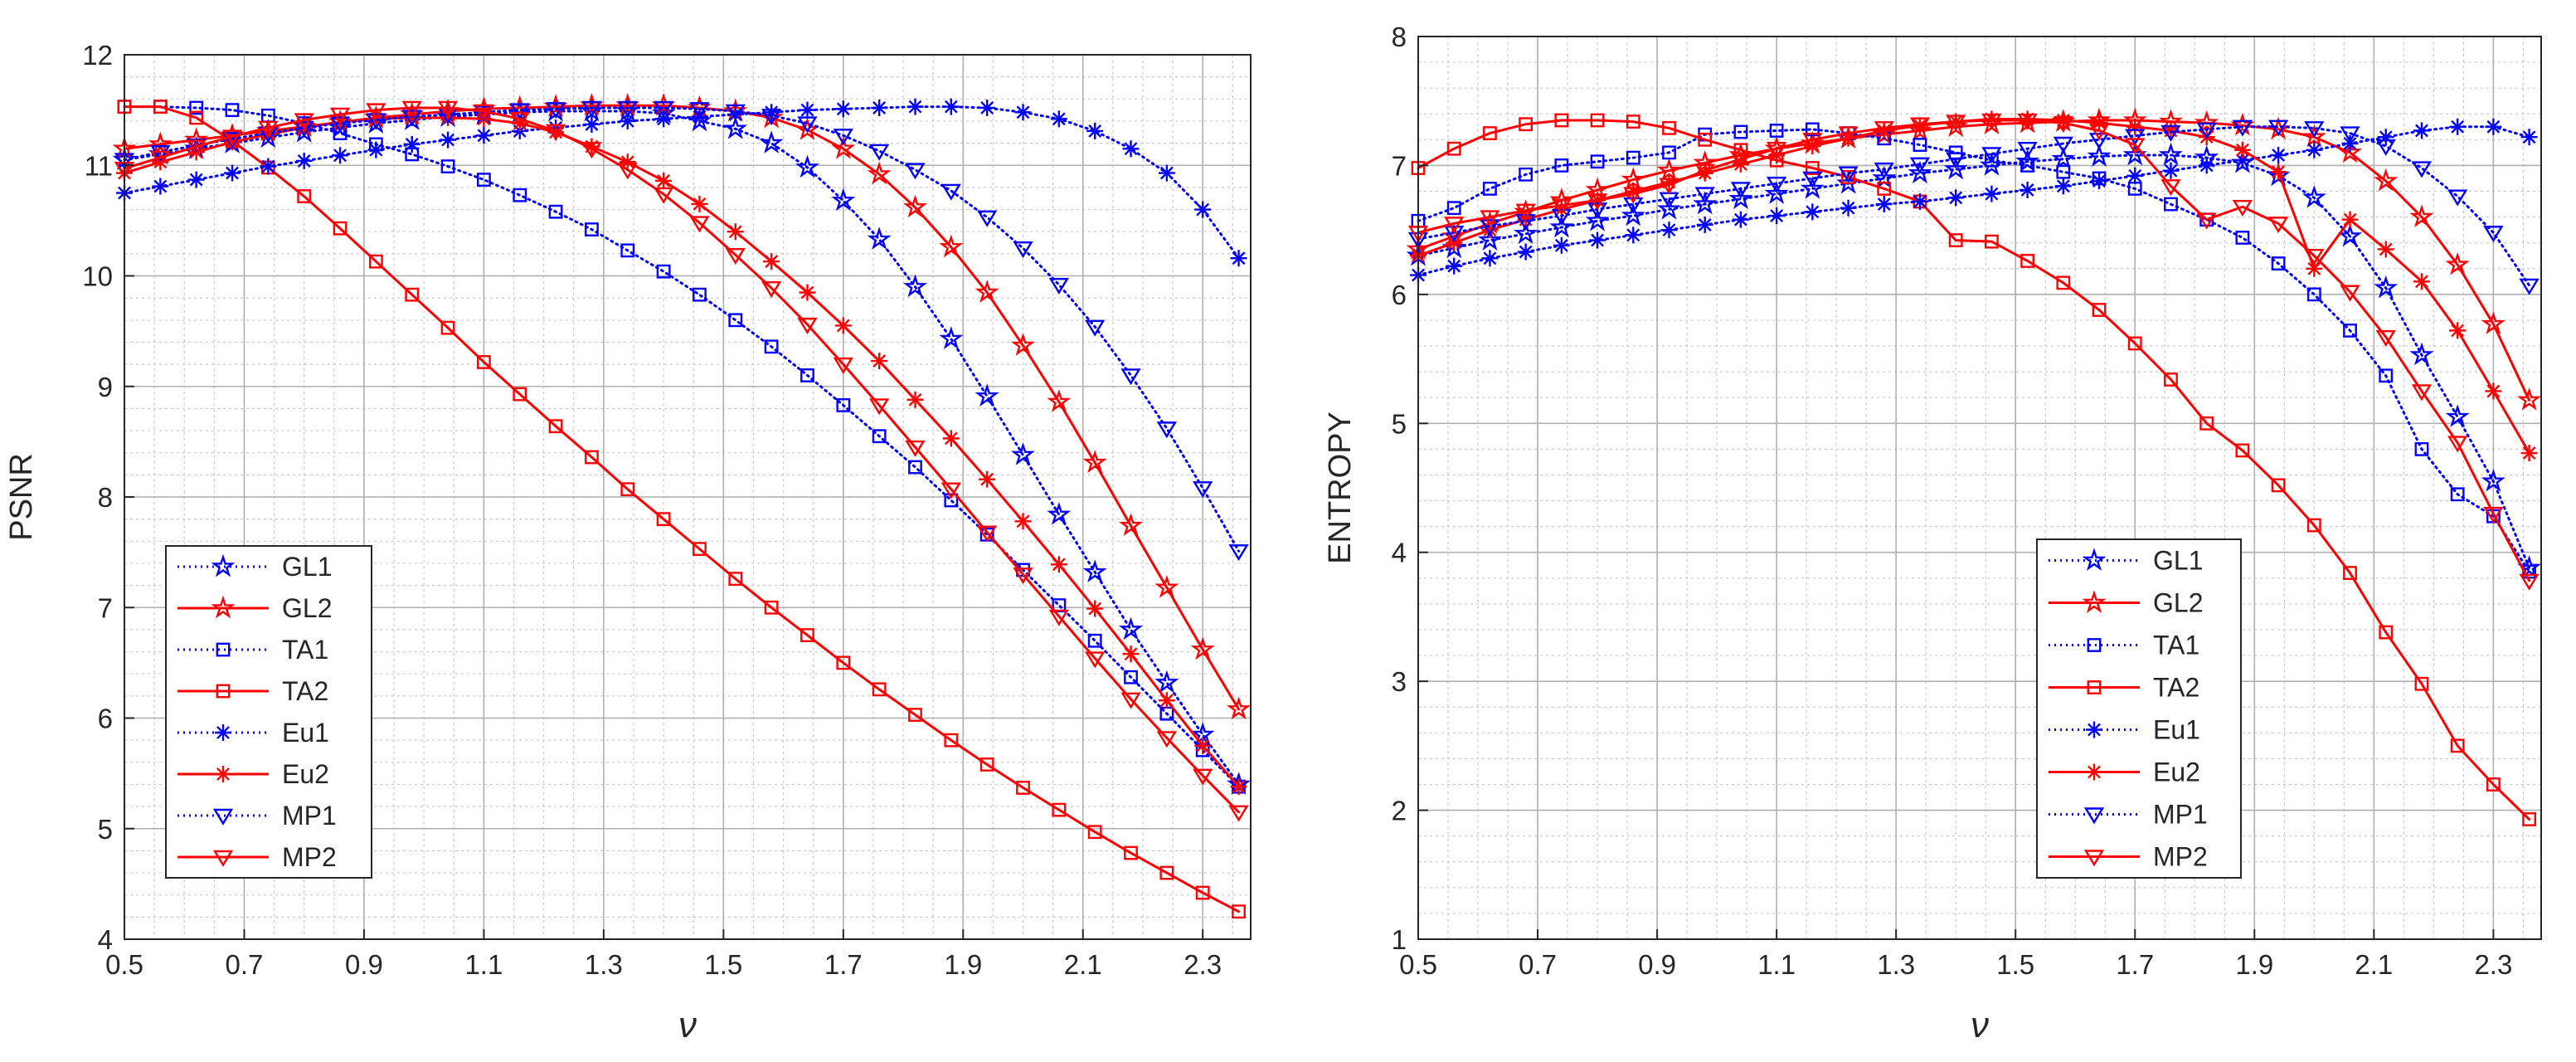  What do you see at coordinates (1538, 964) in the screenshot?
I see `x-tick-label: 0.7` at bounding box center [1538, 964].